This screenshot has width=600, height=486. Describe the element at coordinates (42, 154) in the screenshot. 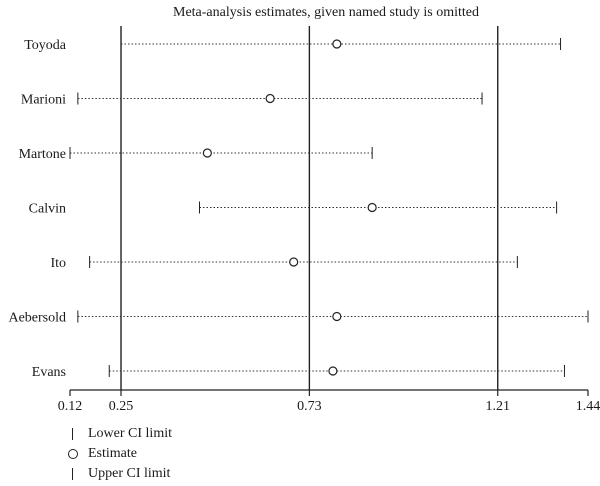

I see `study-label: Martone` at that location.